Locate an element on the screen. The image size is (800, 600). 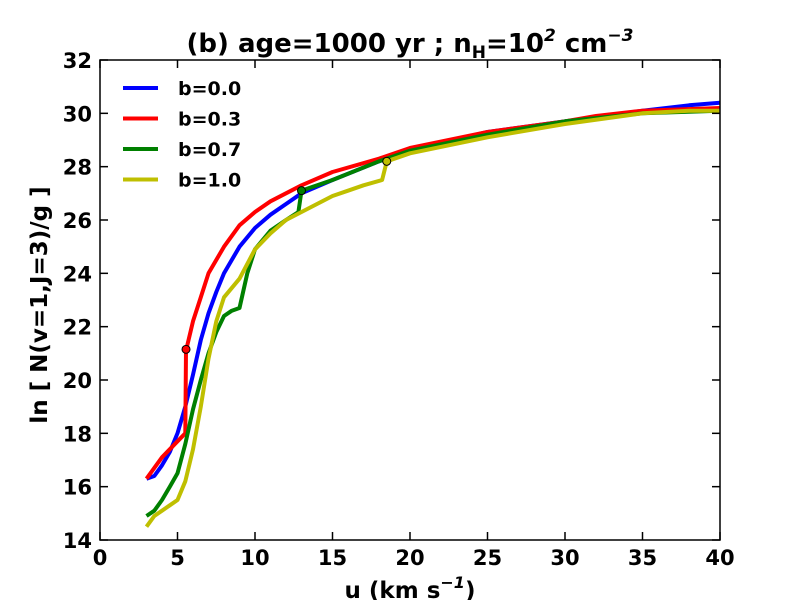
x-axis-label: u (km s−1) is located at coordinates (410, 586).